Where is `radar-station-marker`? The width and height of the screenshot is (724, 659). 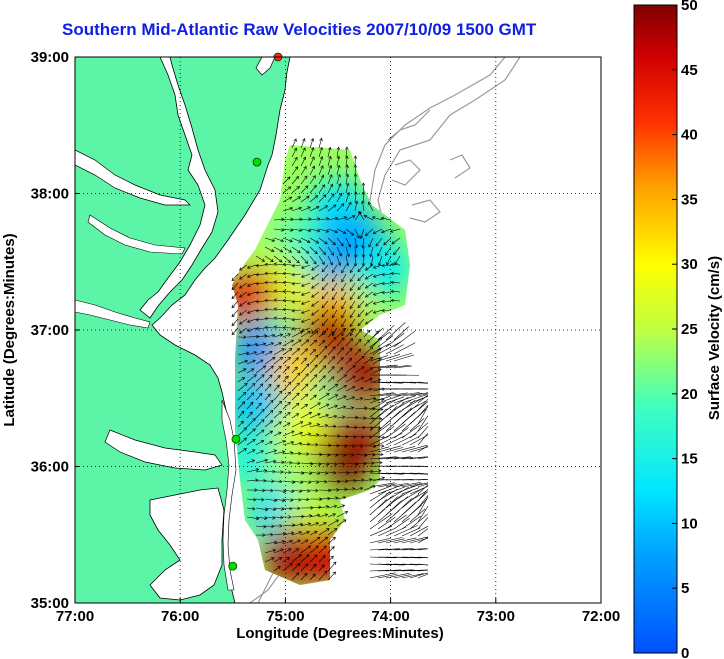 radar-station-marker is located at coordinates (236, 439).